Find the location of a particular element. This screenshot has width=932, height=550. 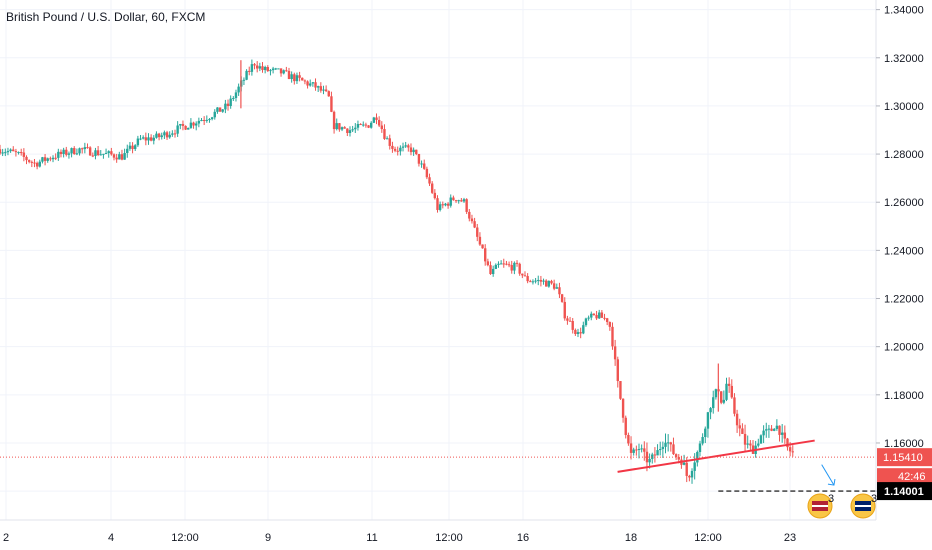

support-trendline is located at coordinates (716, 456).